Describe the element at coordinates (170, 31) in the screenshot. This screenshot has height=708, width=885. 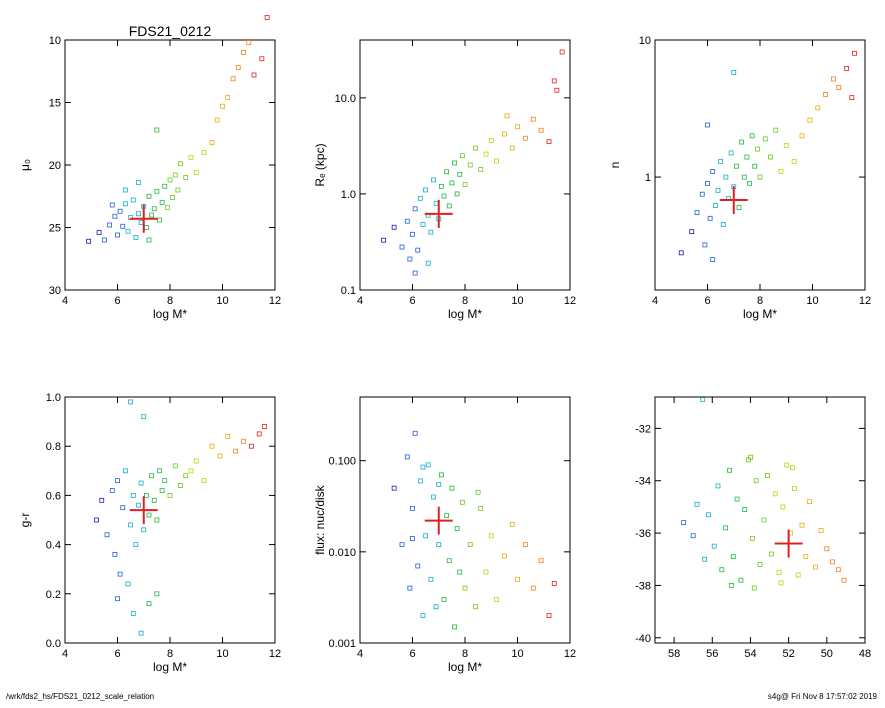
I see `figure-title: FDS21_0212` at that location.